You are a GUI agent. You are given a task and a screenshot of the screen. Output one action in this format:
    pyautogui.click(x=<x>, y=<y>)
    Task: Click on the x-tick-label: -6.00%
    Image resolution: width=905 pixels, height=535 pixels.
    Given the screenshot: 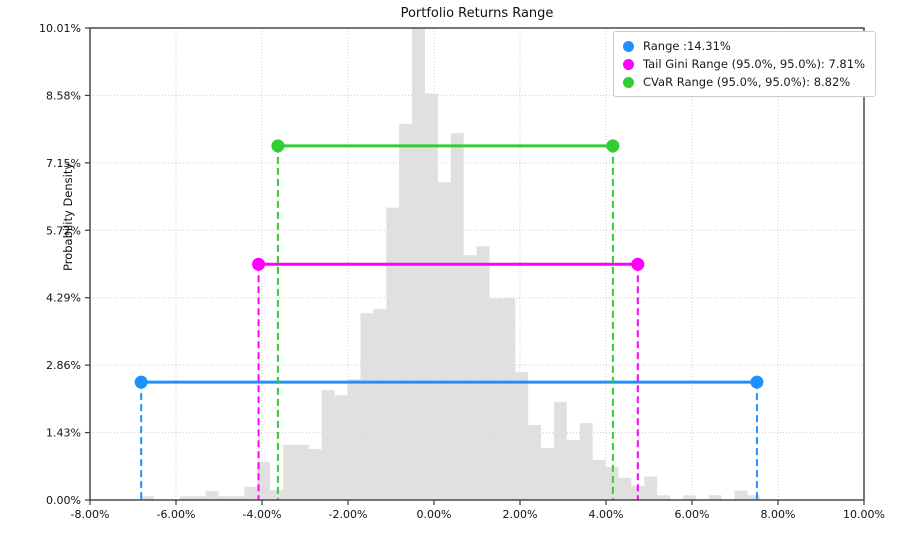 What is the action you would take?
    pyautogui.click(x=176, y=514)
    